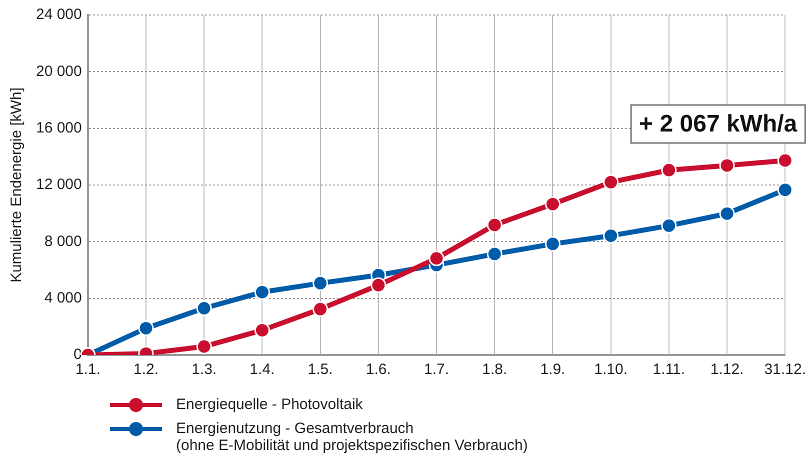  I want to click on y-tick-label: 12 000, so click(59, 185).